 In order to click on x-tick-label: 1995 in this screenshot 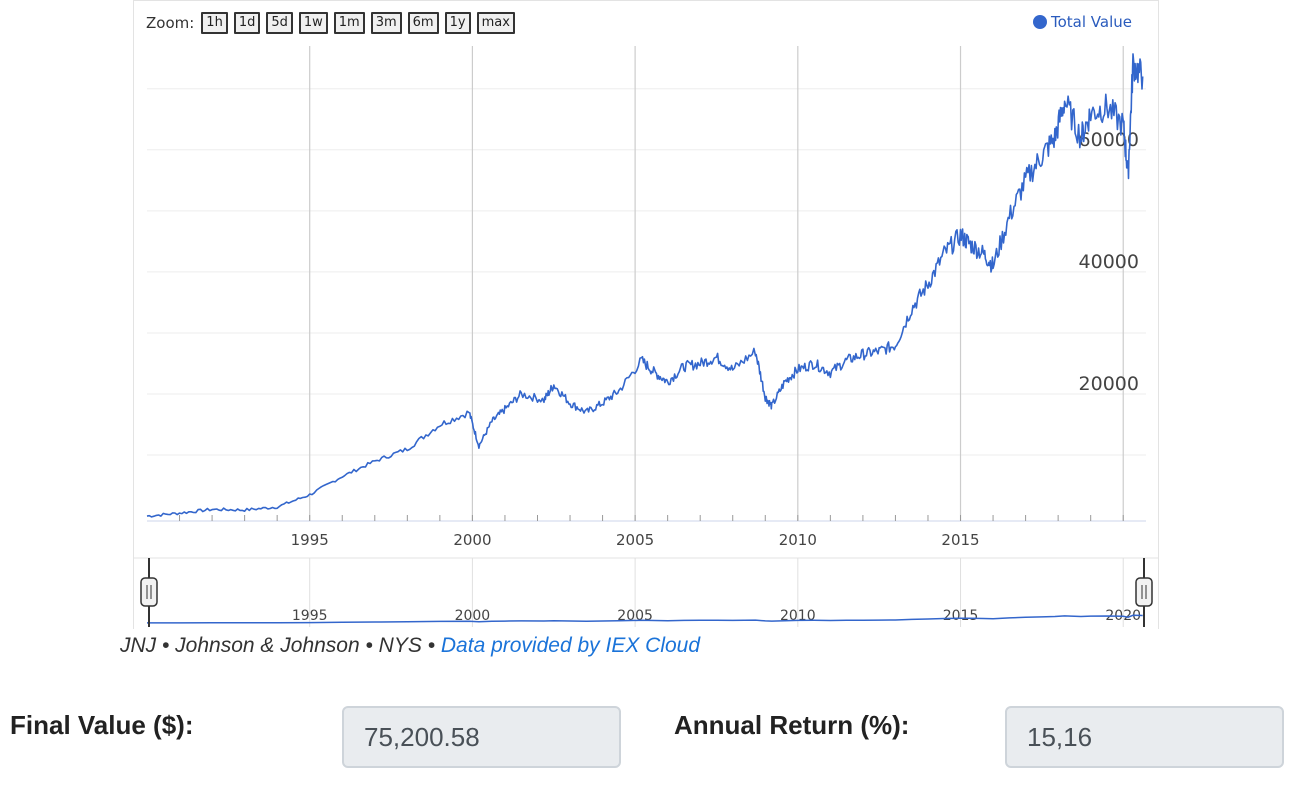, I will do `click(310, 540)`.